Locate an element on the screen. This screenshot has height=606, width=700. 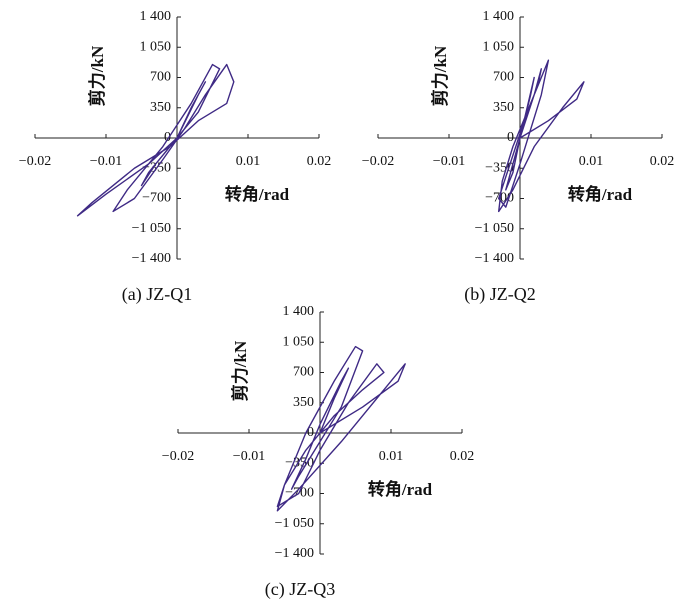
chart-title: (b) JZ-Q2 is located at coordinates (499, 294).